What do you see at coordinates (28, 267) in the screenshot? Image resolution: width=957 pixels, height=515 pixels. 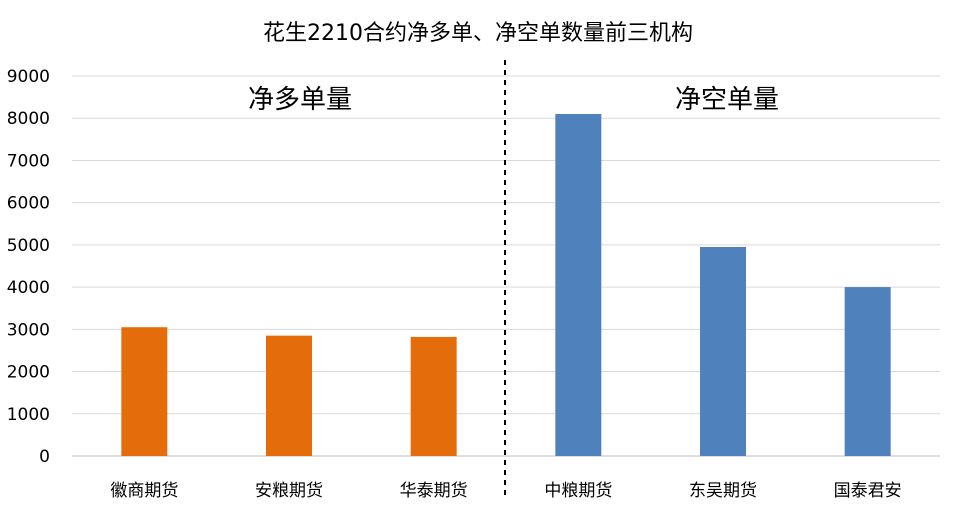 I see `y-axis: 0 1000 2000 3000 4000 5000 6000 7000 8000 9000` at bounding box center [28, 267].